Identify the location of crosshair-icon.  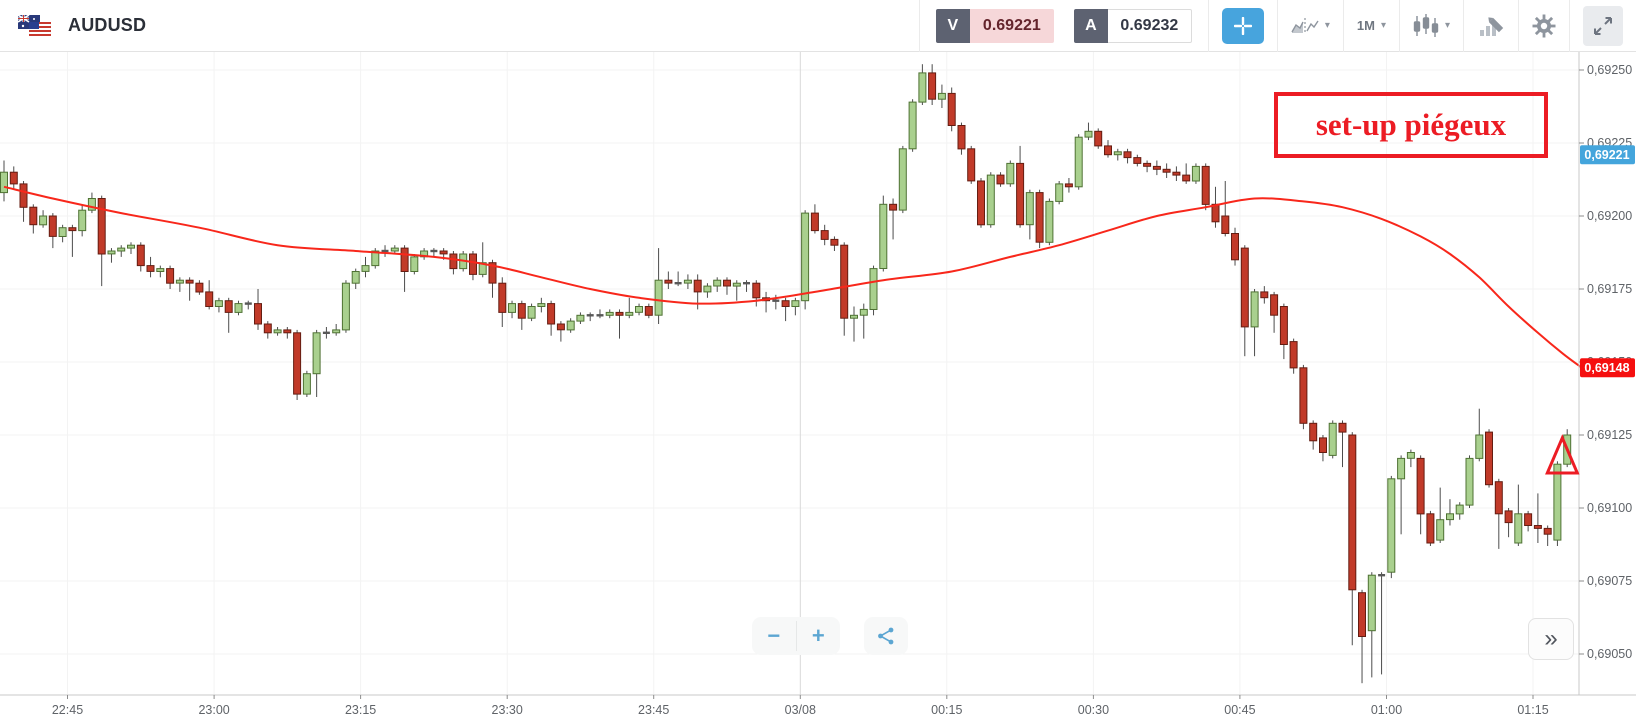
(1242, 25).